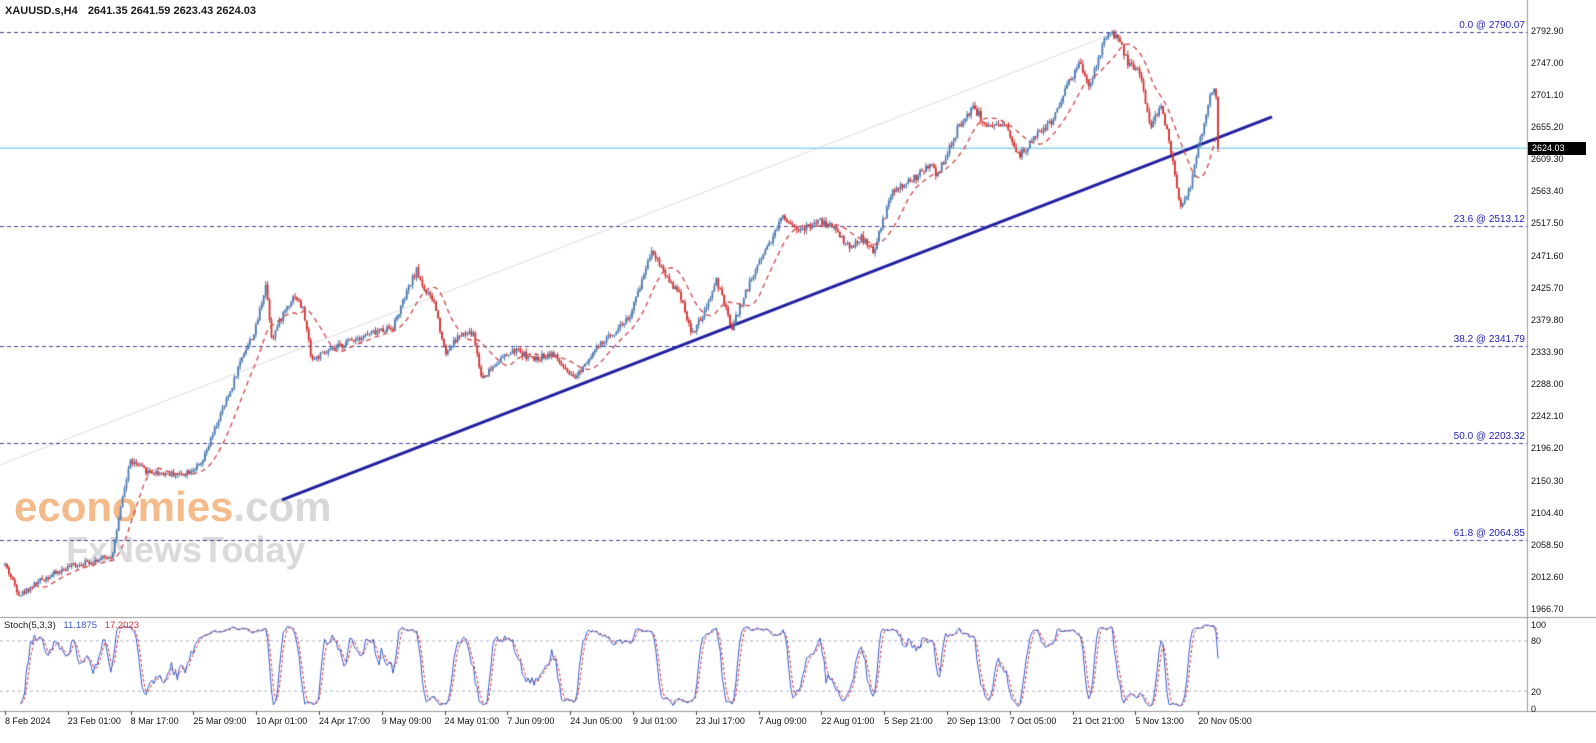 The width and height of the screenshot is (1596, 743). Describe the element at coordinates (220, 721) in the screenshot. I see `time-axis-tick: 25 Mar 09:00` at that location.